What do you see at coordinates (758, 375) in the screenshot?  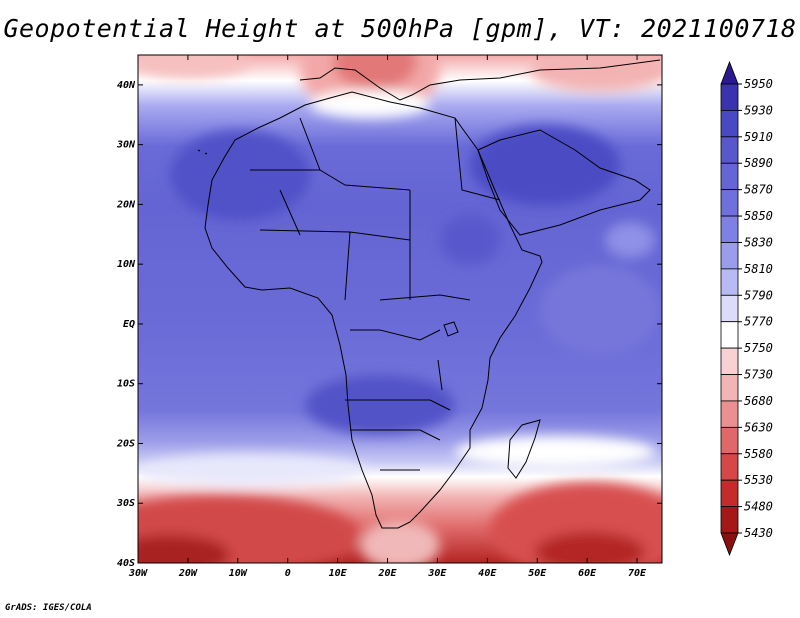 I see `colorbar-label: 5730` at bounding box center [758, 375].